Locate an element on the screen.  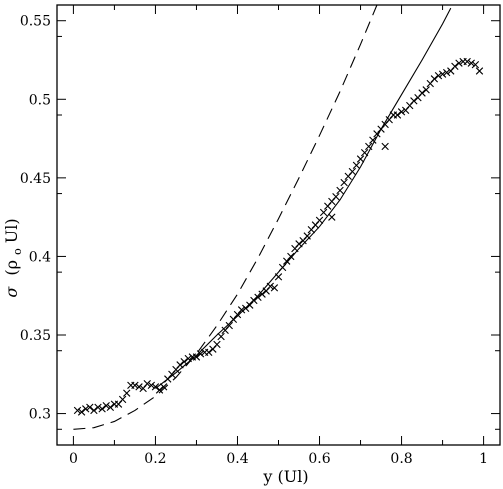
y-axis-title-symbol: σ is located at coordinates (11, 292).